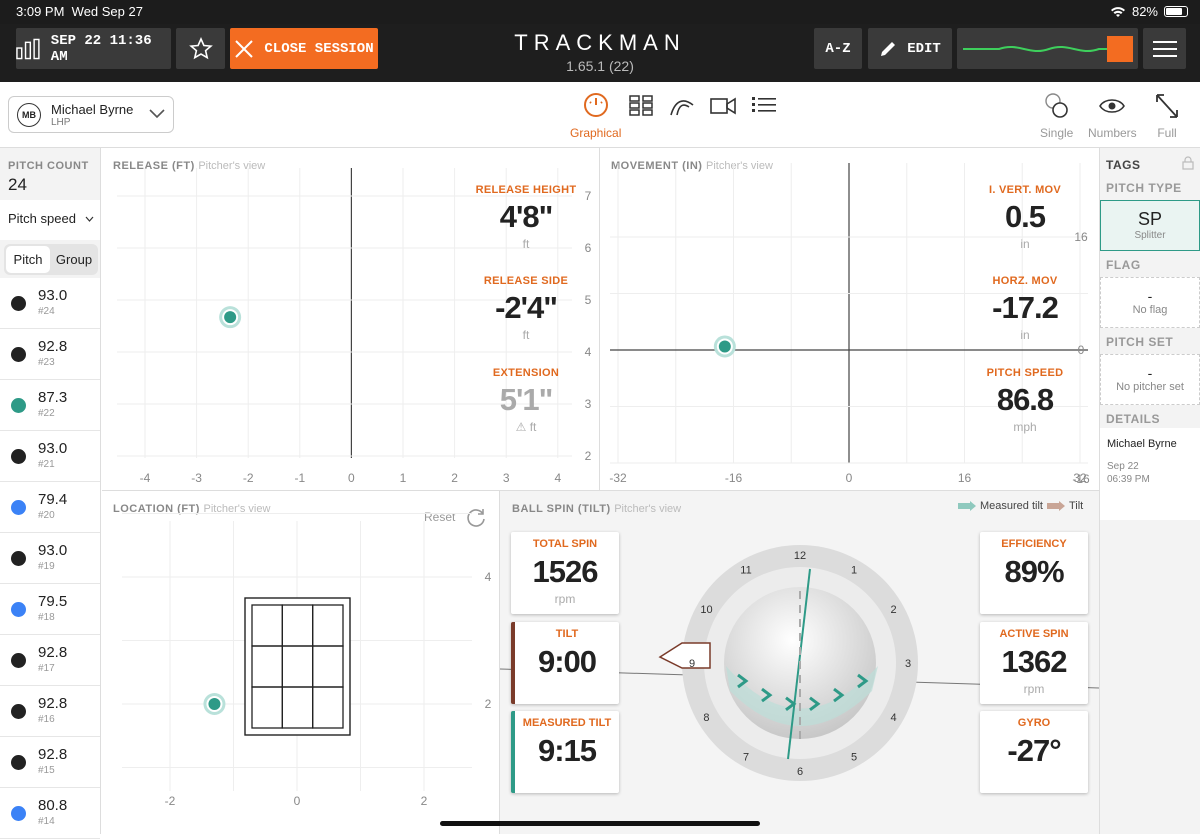  Describe the element at coordinates (565, 544) in the screenshot. I see `total-spin-label: TOTAL SPIN` at that location.